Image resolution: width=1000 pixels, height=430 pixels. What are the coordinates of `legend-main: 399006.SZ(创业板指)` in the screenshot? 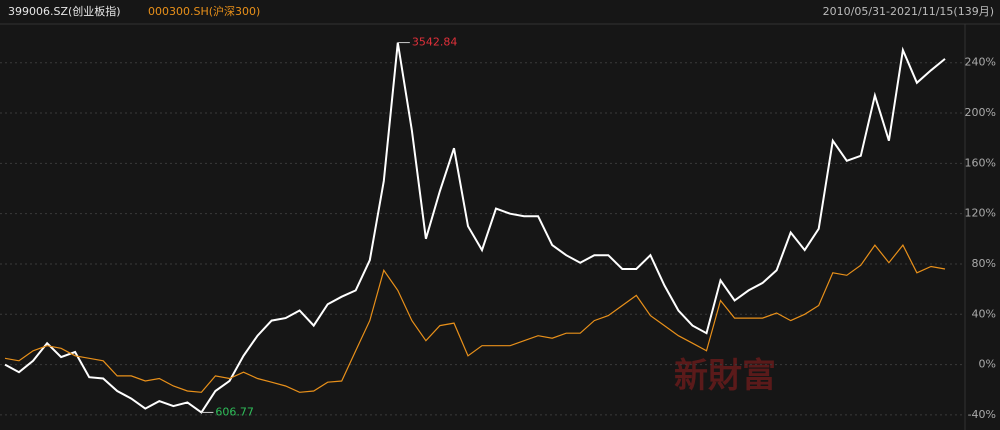 It's located at (64, 11).